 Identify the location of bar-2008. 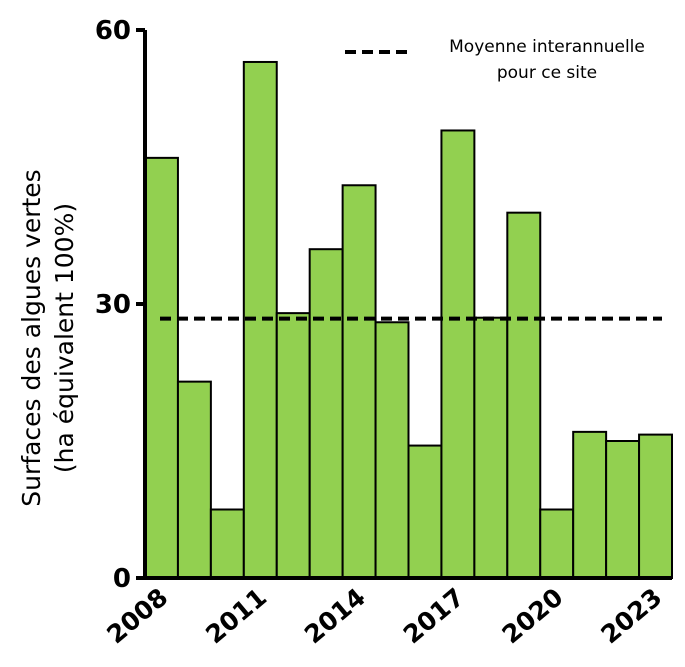
(161, 367).